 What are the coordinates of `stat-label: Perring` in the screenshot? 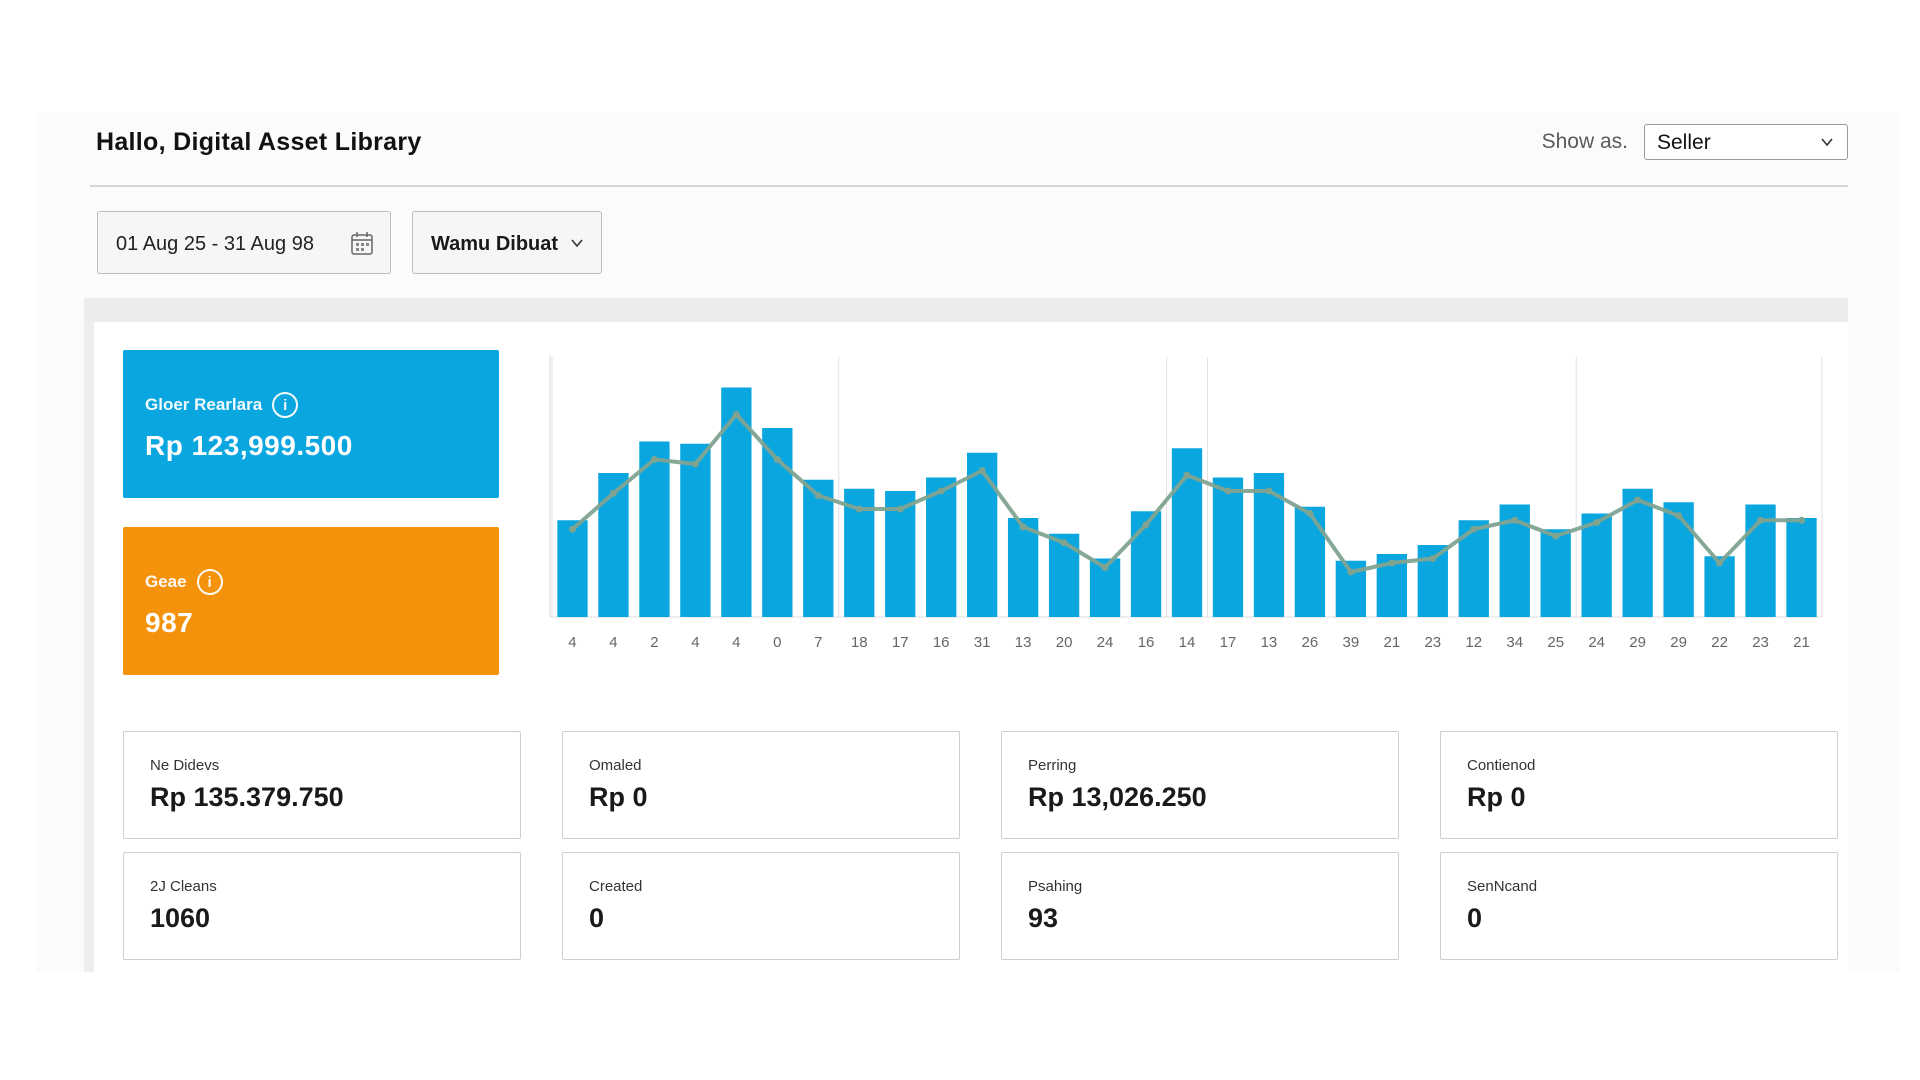 It's located at (1052, 765).